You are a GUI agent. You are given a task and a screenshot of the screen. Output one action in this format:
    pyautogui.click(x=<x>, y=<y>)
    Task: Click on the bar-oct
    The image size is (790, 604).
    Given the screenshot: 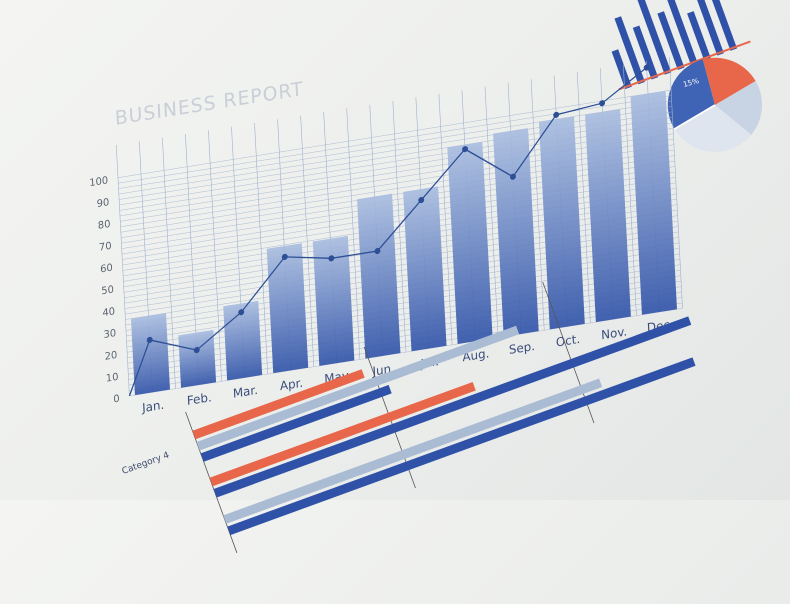 What is the action you would take?
    pyautogui.click(x=561, y=223)
    